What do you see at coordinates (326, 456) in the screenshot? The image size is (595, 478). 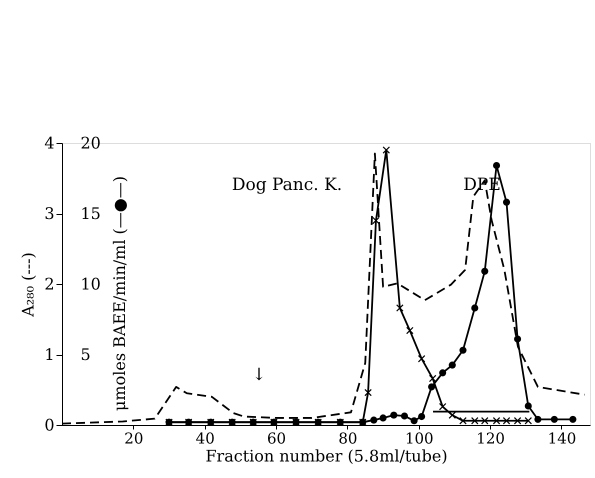 I see `x-axis-title: Fraction number (5.8ml/tube)` at bounding box center [326, 456].